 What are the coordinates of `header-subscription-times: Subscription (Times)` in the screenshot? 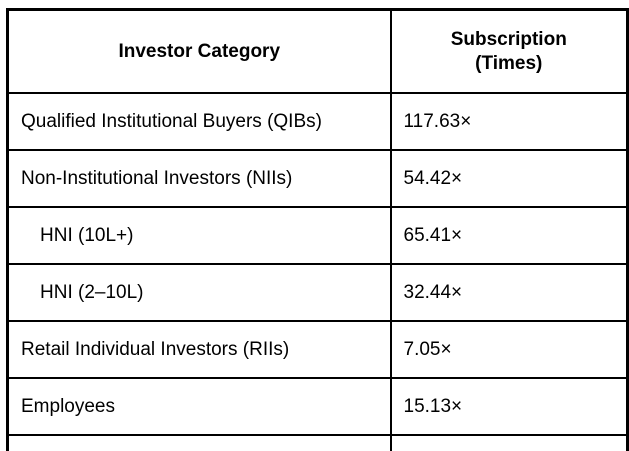 It's located at (509, 51).